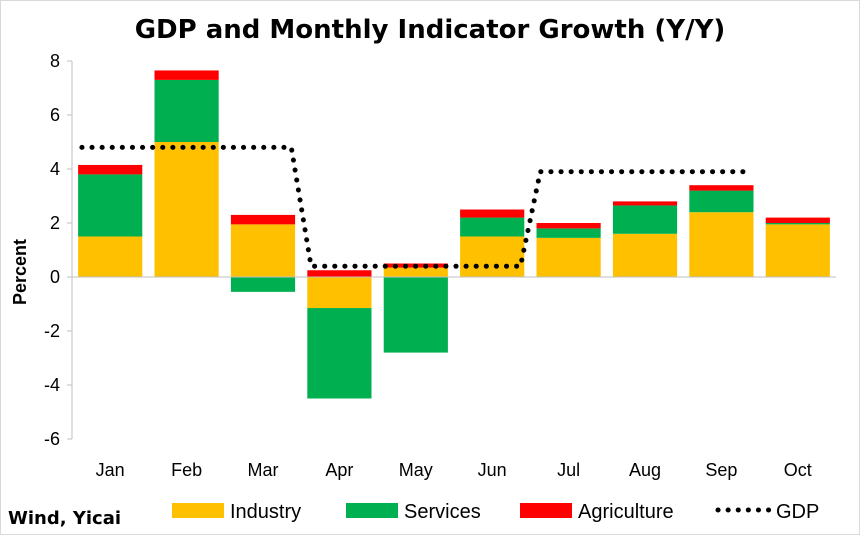 This screenshot has width=860, height=535. I want to click on bar-agriculture-mar, so click(263, 219).